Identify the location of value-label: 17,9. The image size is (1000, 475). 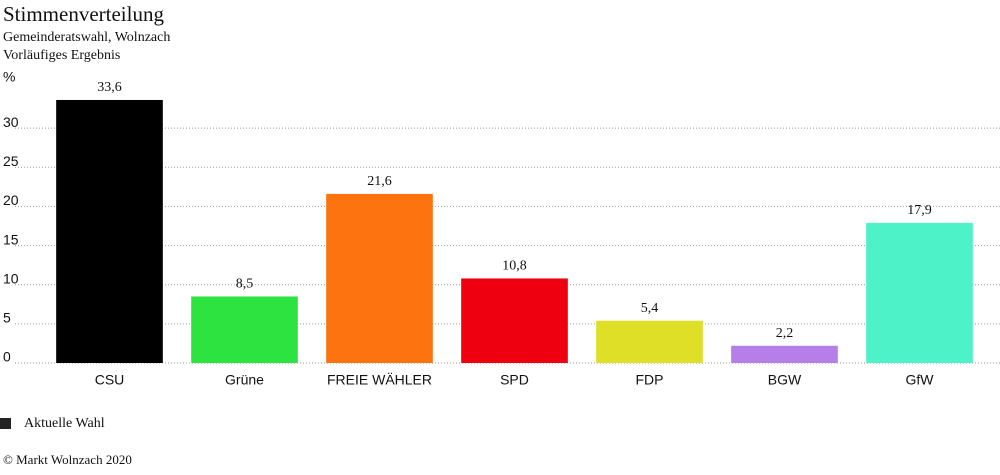
(919, 210).